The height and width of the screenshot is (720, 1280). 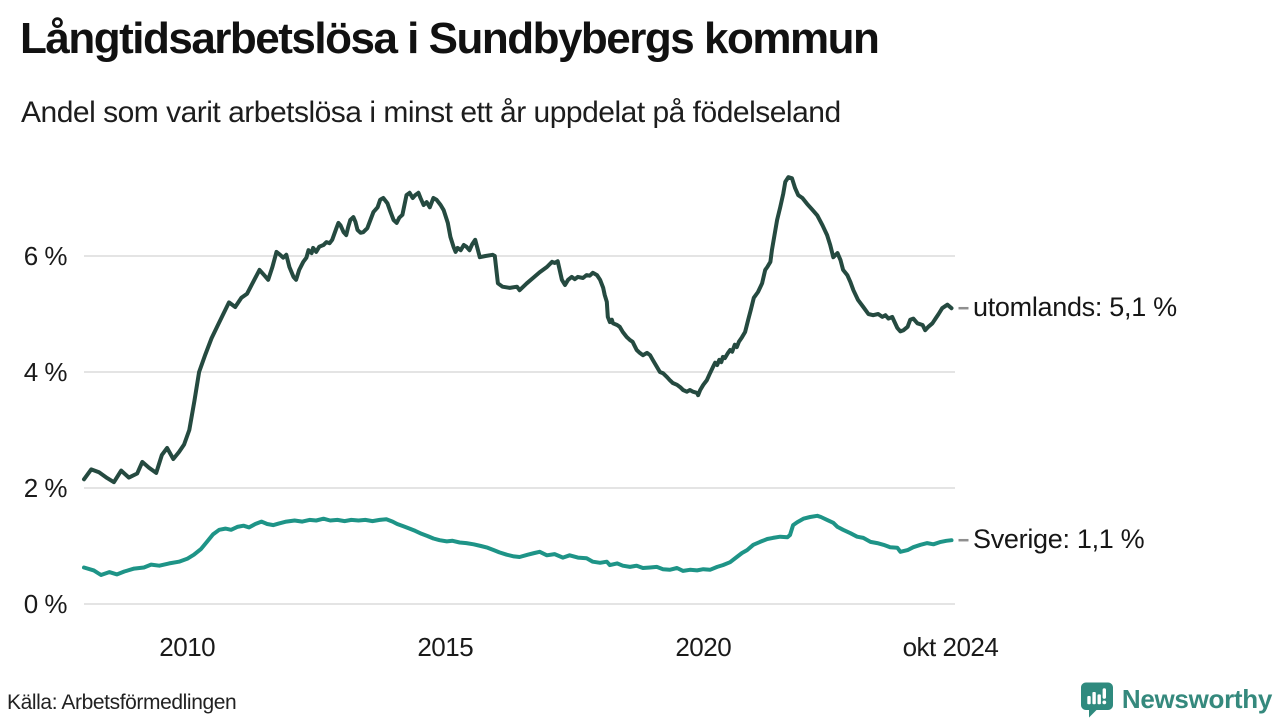 I want to click on y-tick-label: 4 %, so click(x=45, y=372).